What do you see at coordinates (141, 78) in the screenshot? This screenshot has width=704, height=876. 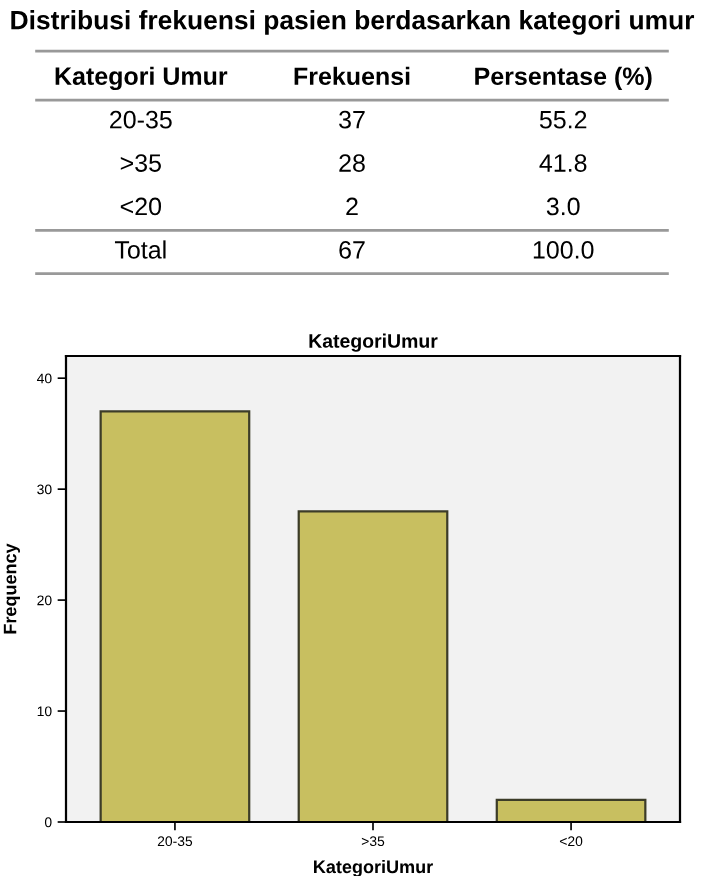 I see `category-label: Kategori Umur` at bounding box center [141, 78].